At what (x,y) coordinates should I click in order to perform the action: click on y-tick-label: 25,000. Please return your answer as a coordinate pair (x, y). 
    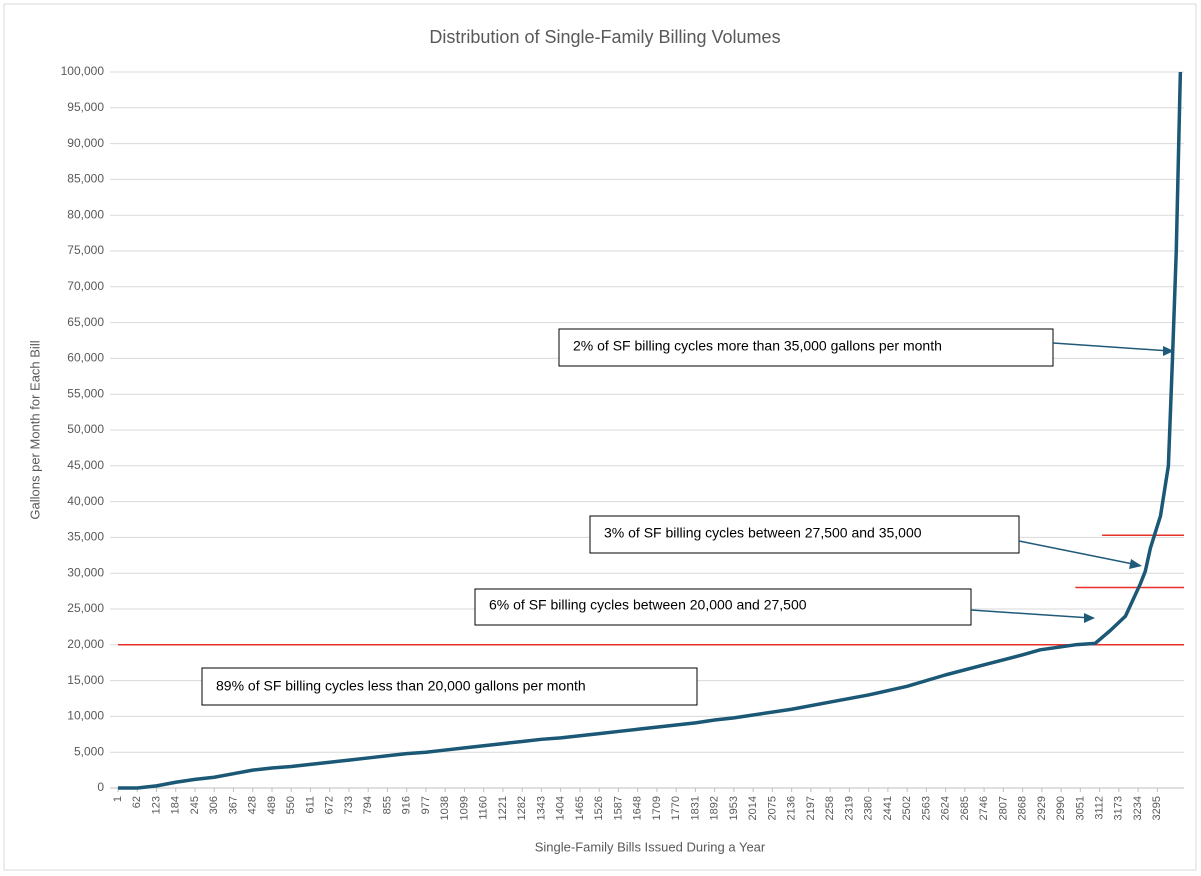
    Looking at the image, I should click on (85, 608).